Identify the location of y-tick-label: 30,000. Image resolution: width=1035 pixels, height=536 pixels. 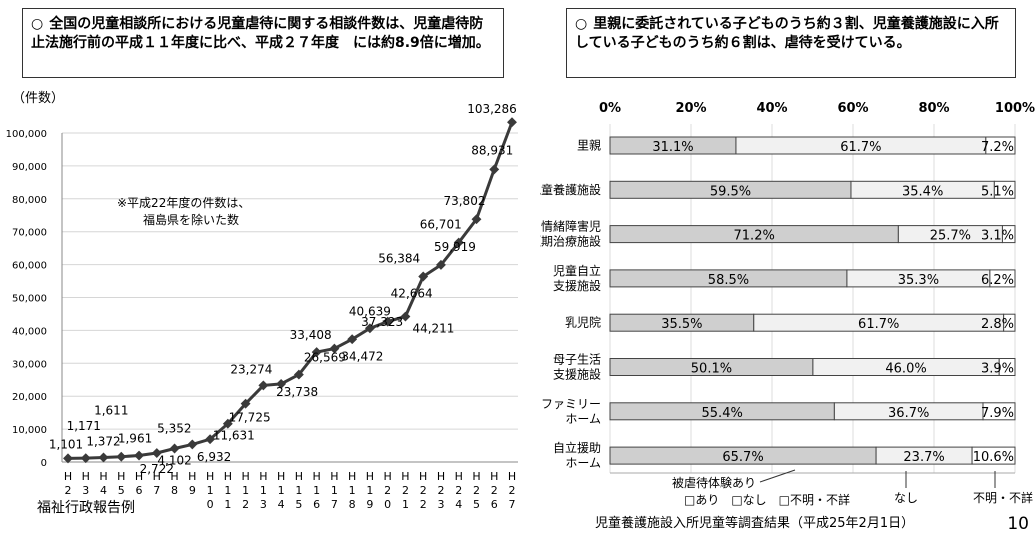
(29, 364).